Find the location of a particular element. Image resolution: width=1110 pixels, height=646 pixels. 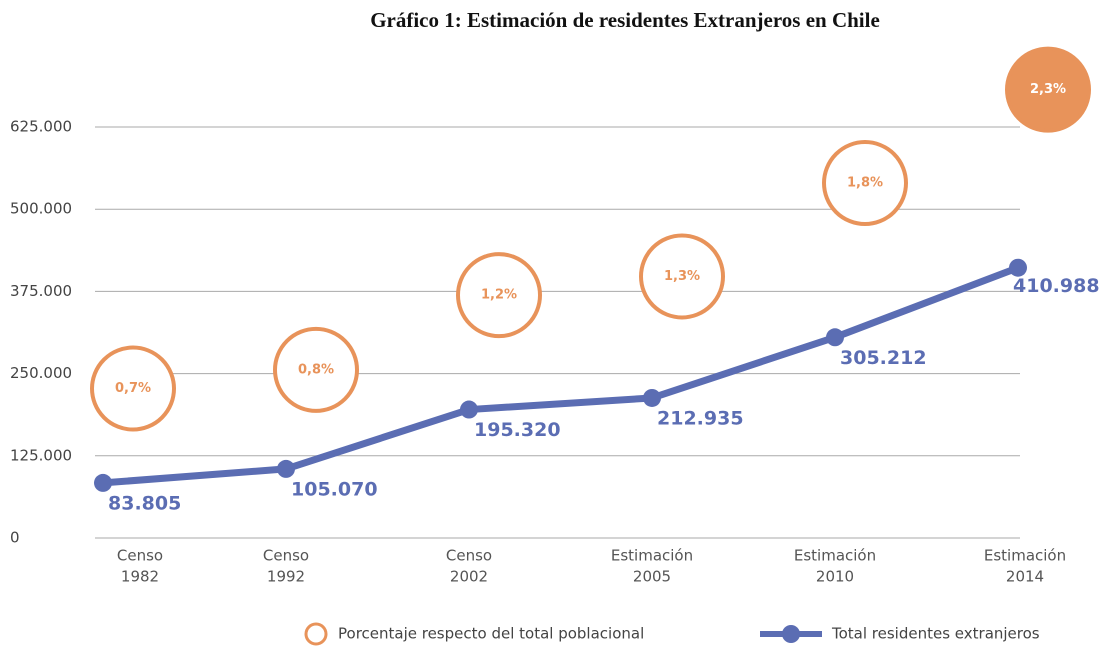

x-tick-label: 1992 is located at coordinates (286, 577).